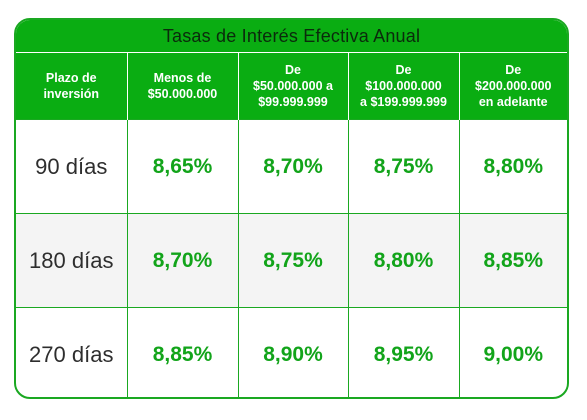  I want to click on rate-cell: 8,90%, so click(293, 352).